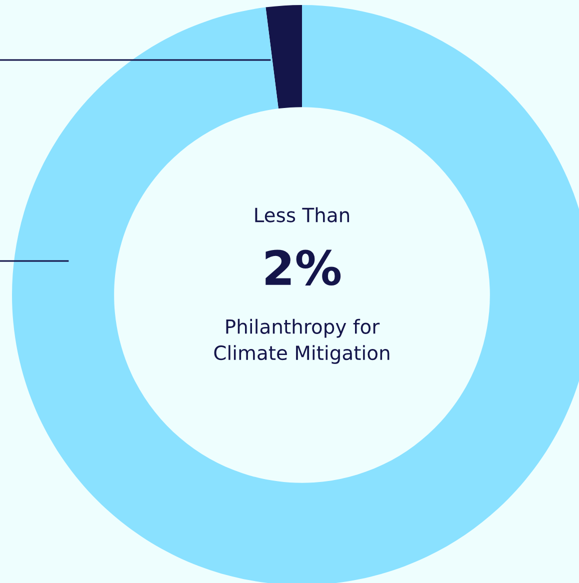  What do you see at coordinates (303, 268) in the screenshot?
I see `data-label: 2%` at bounding box center [303, 268].